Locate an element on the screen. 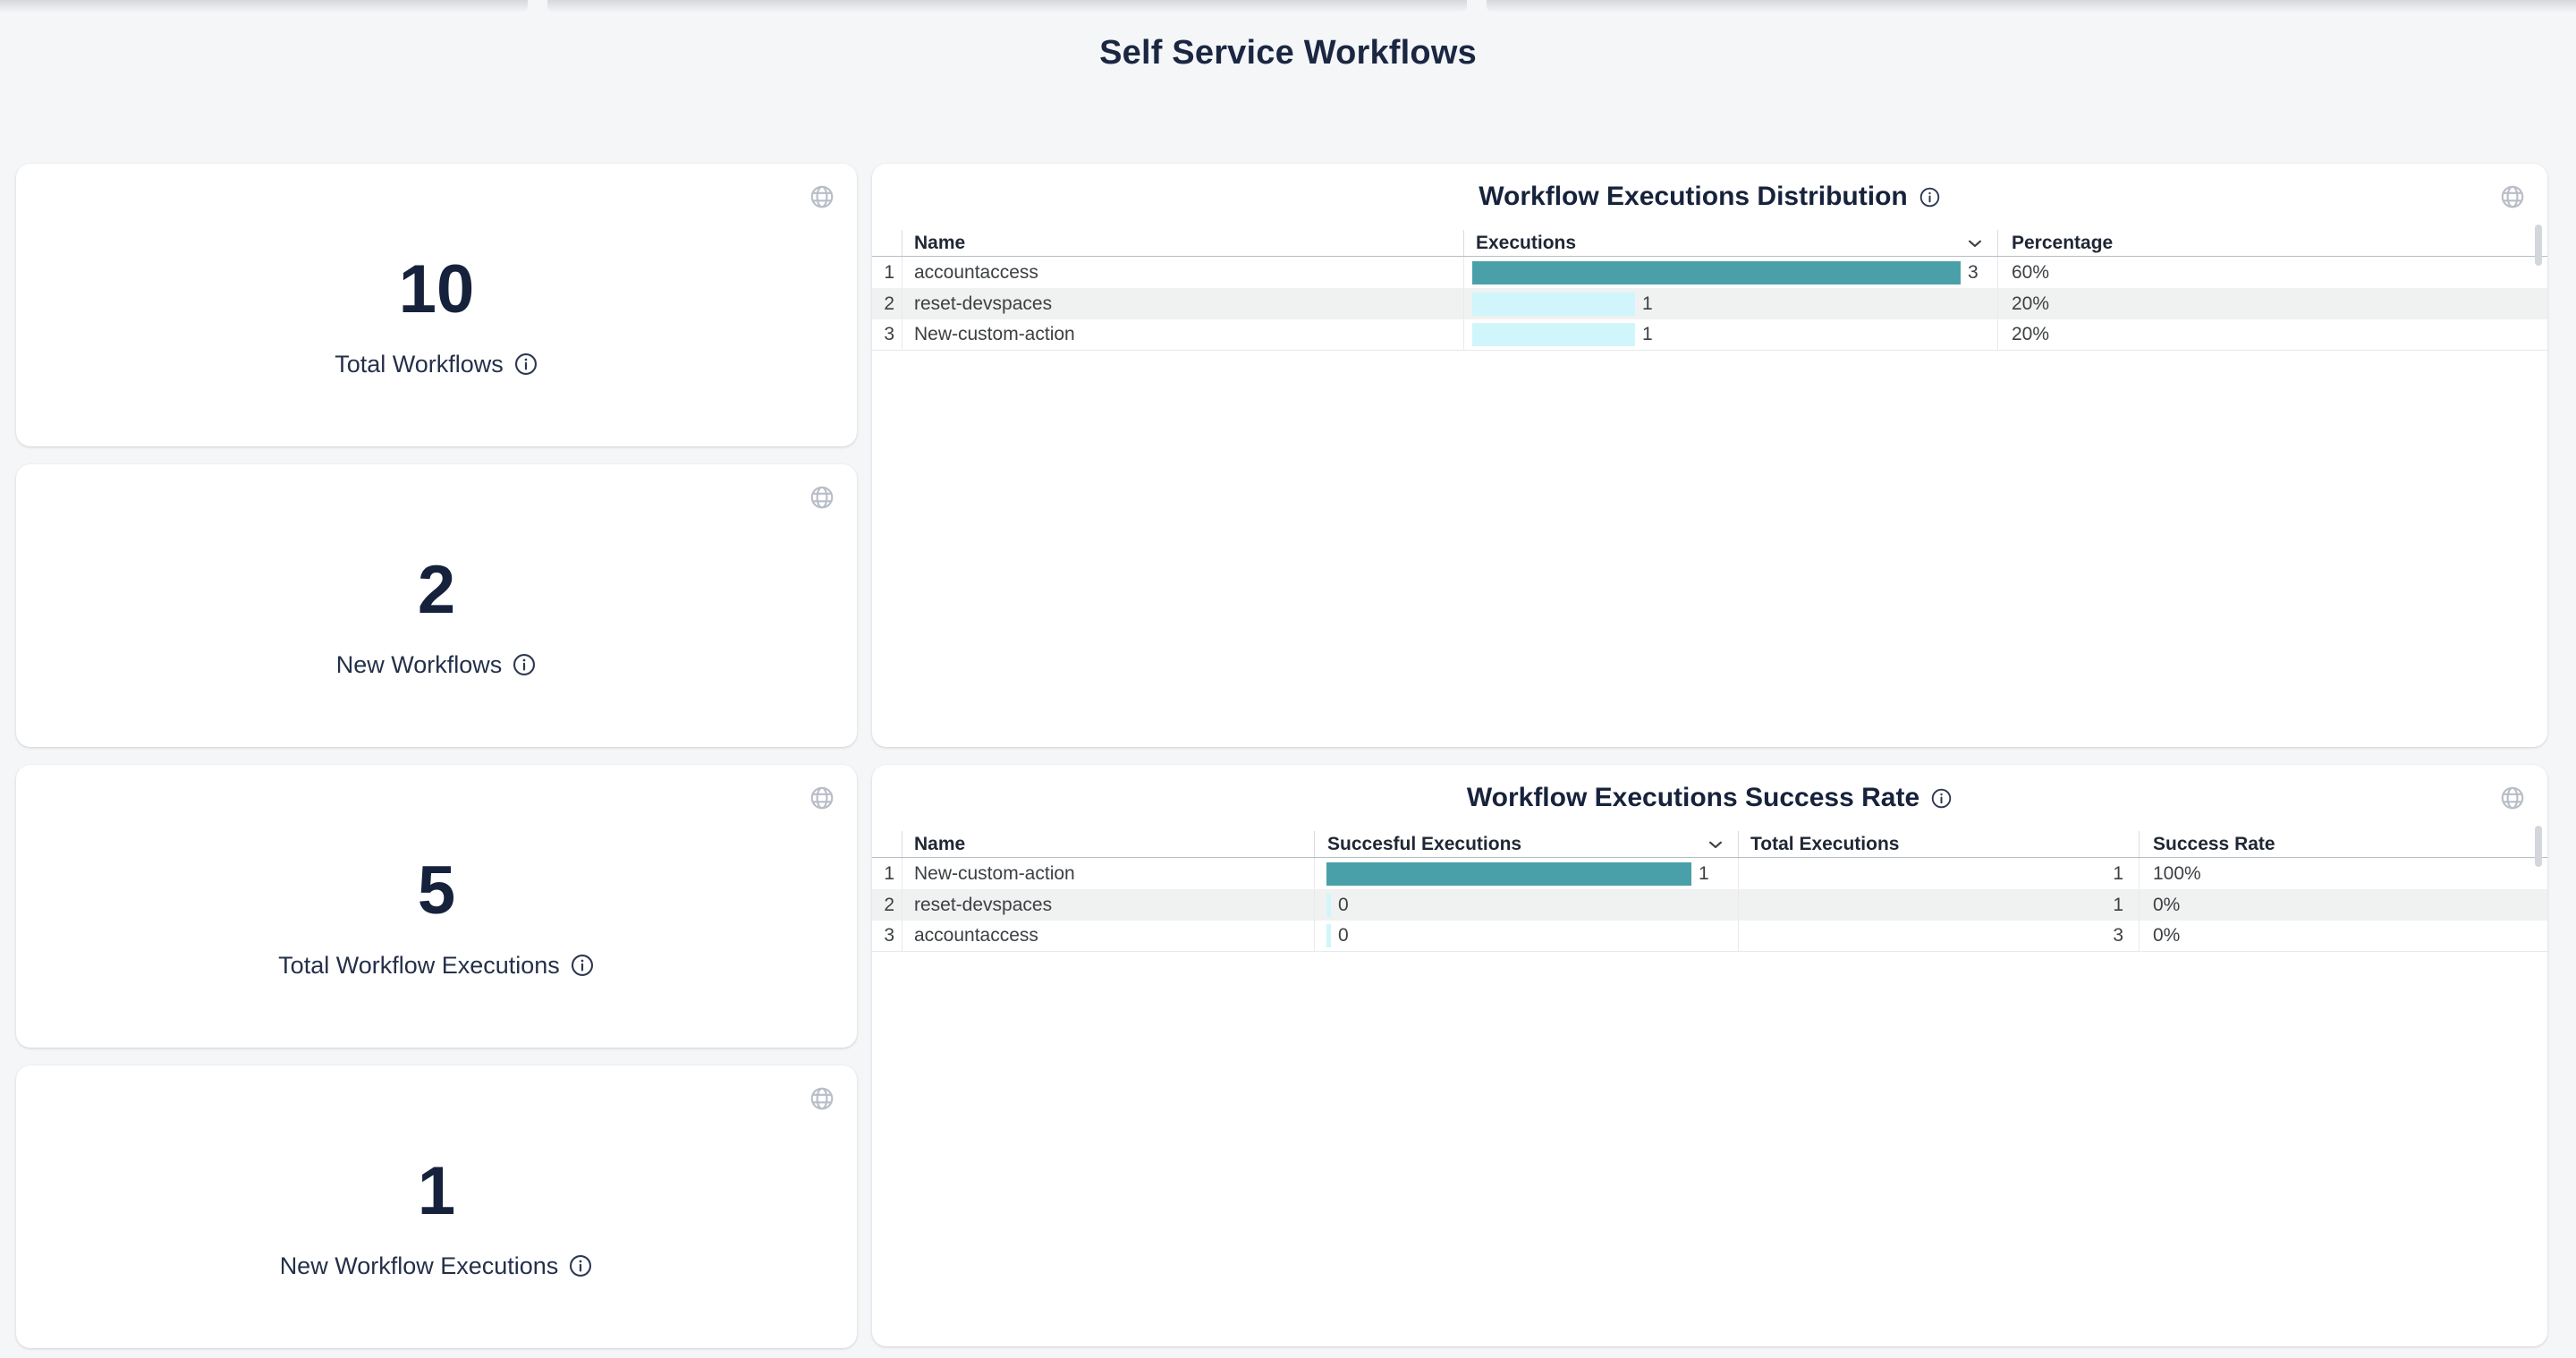 The image size is (2576, 1358). stat-card-total-workflows: 10 Total Workflows is located at coordinates (436, 305).